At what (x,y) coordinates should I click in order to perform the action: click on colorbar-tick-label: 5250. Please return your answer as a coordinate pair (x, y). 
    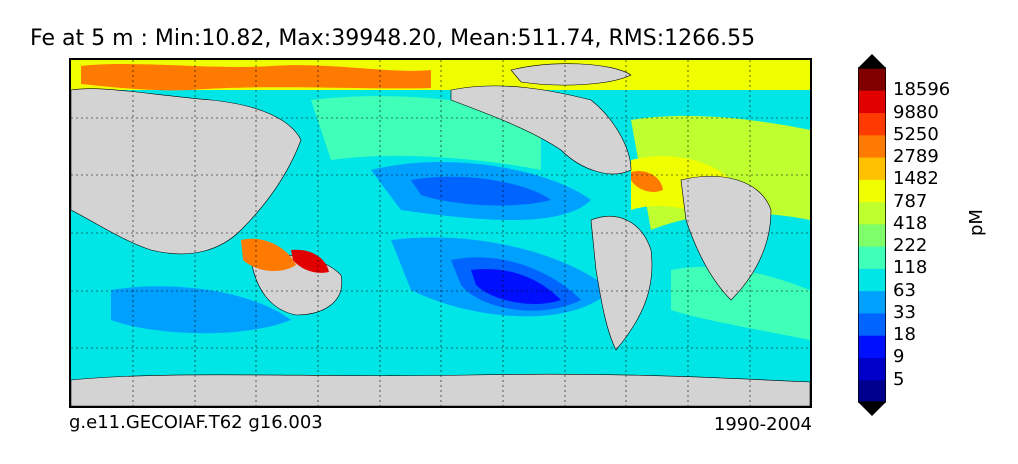
    Looking at the image, I should click on (916, 134).